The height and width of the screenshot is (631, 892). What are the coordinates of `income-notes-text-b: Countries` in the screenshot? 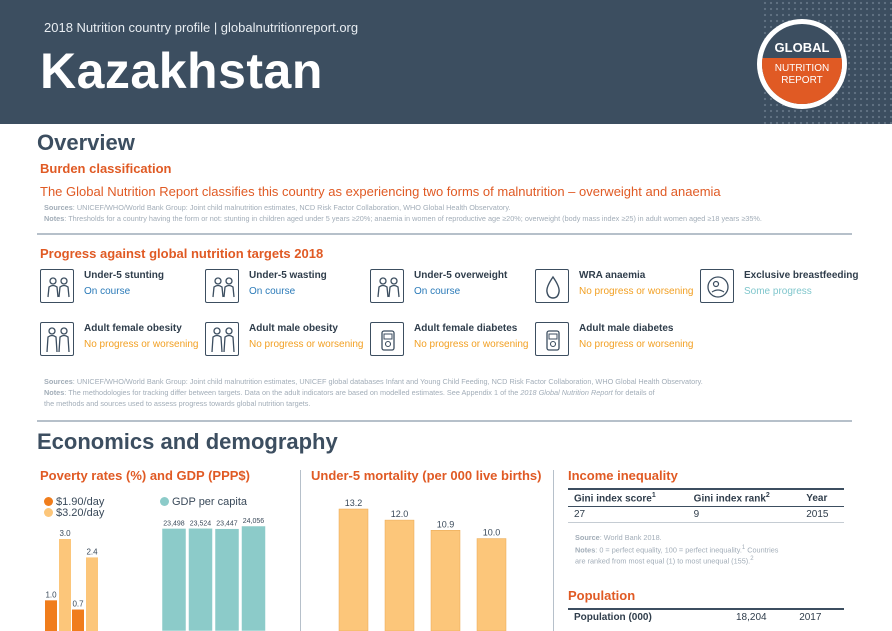 It's located at (762, 550).